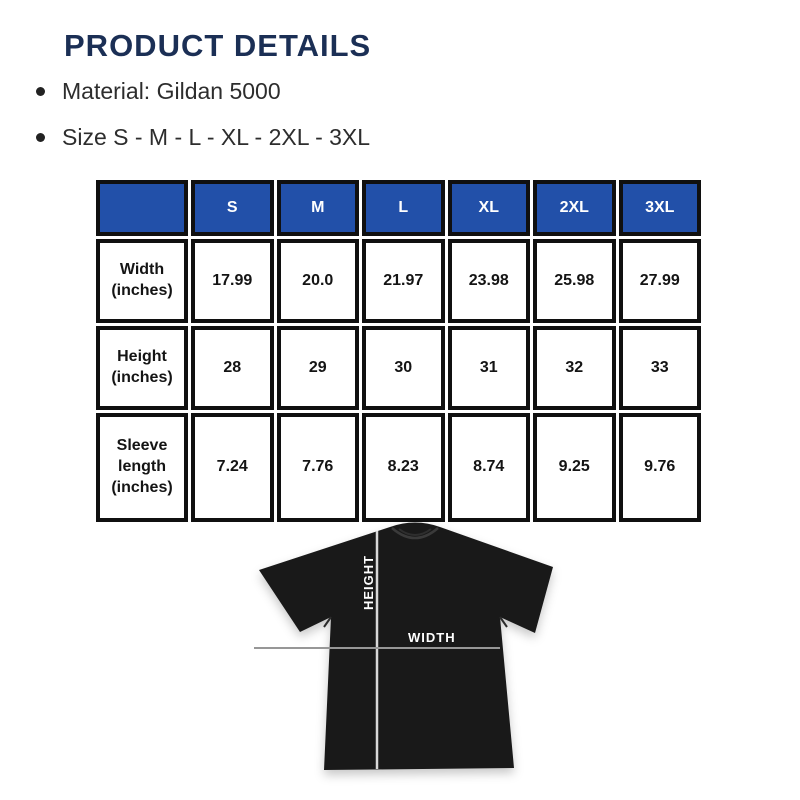 The image size is (800, 800). What do you see at coordinates (232, 368) in the screenshot?
I see `table-cell: 28` at bounding box center [232, 368].